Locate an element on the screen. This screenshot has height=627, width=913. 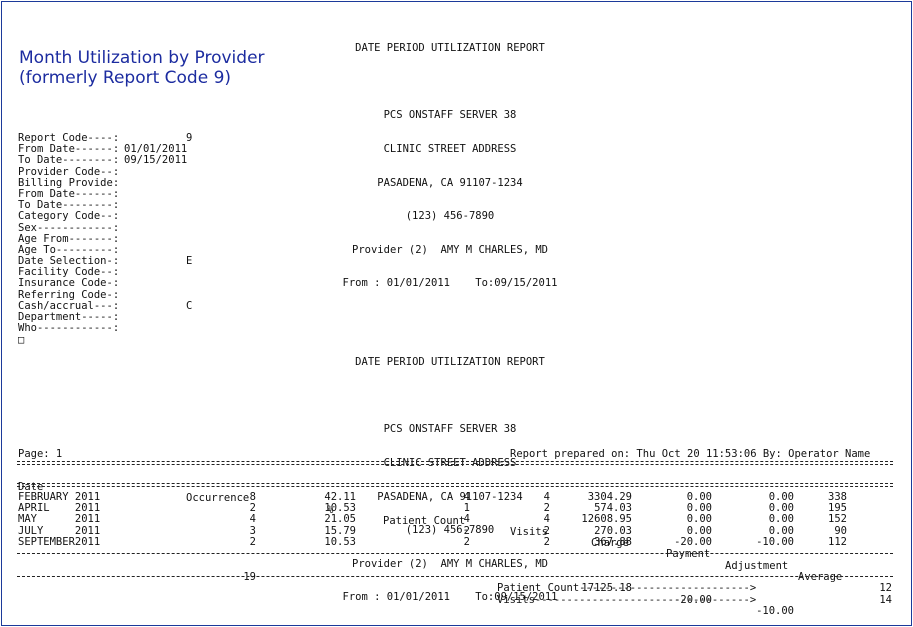
period-line: From : 01/01/2011 To:09/15/2011 is located at coordinates (450, 597).